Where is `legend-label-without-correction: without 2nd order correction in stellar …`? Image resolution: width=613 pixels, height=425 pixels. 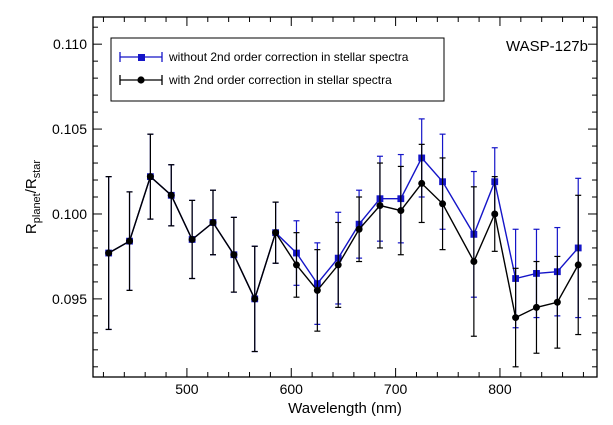
legend-label-without-correction: without 2nd order correction in stellar … is located at coordinates (288, 57).